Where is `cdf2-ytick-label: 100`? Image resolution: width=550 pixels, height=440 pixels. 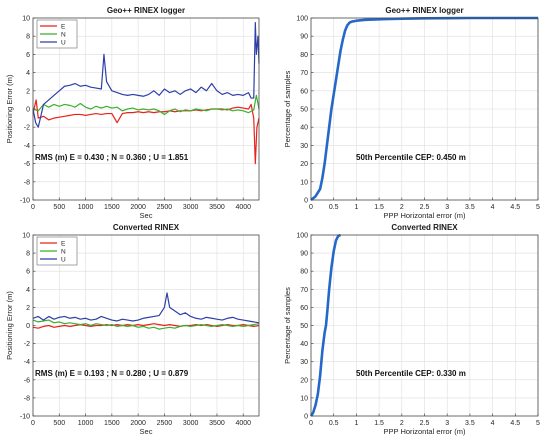
cdf2-ytick-label: 100 is located at coordinates (302, 236).